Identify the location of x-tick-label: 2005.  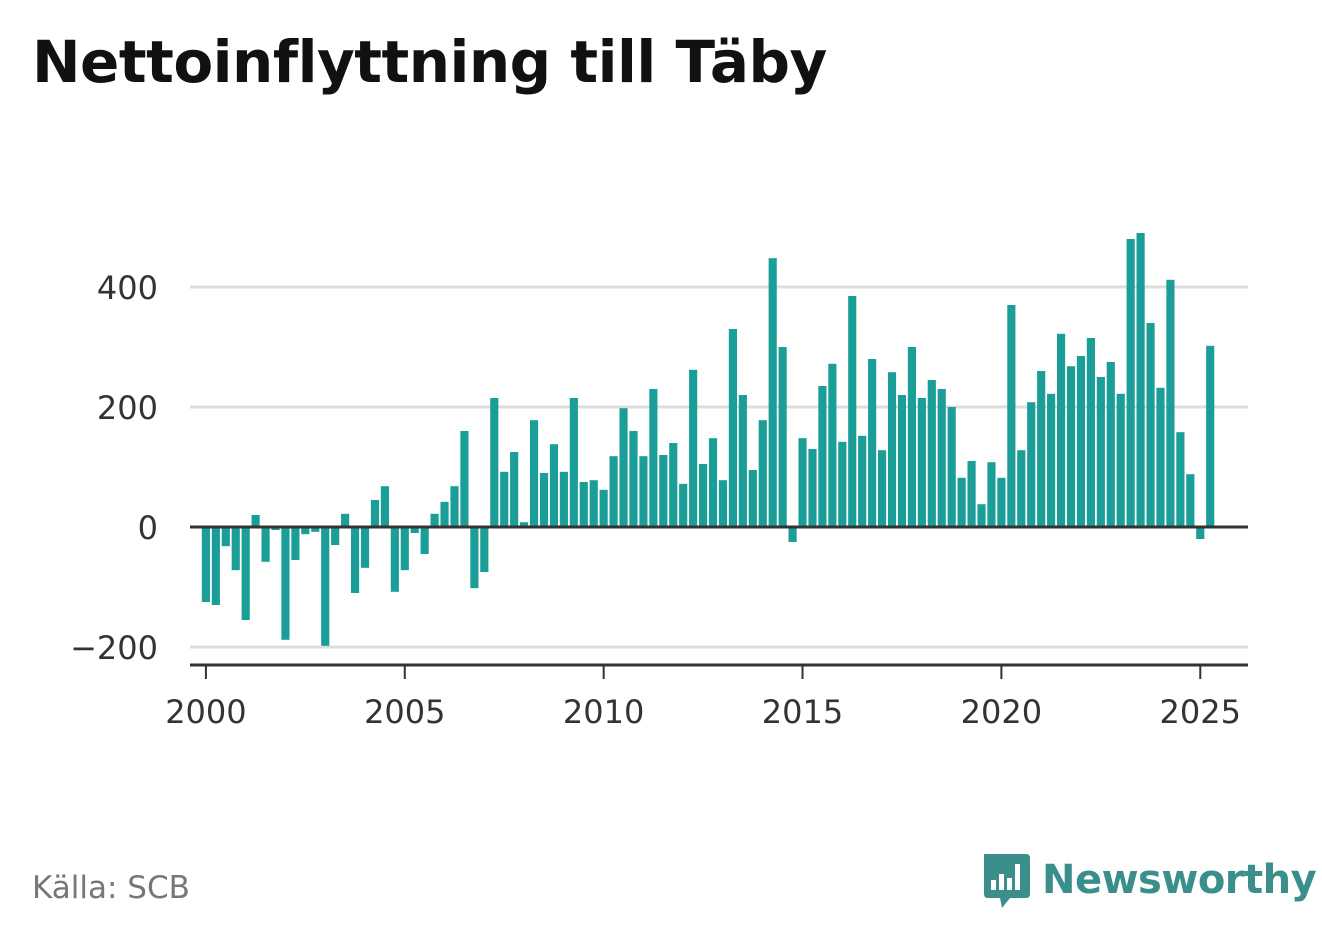
(404, 712).